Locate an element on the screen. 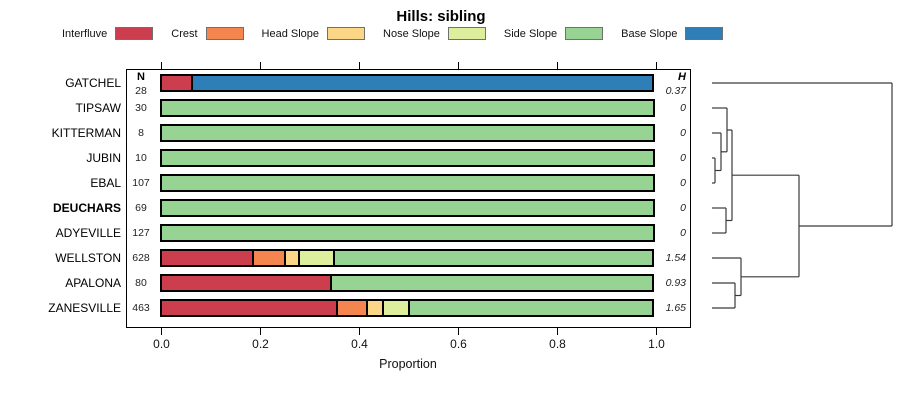  h-value: 0.37 is located at coordinates (675, 91).